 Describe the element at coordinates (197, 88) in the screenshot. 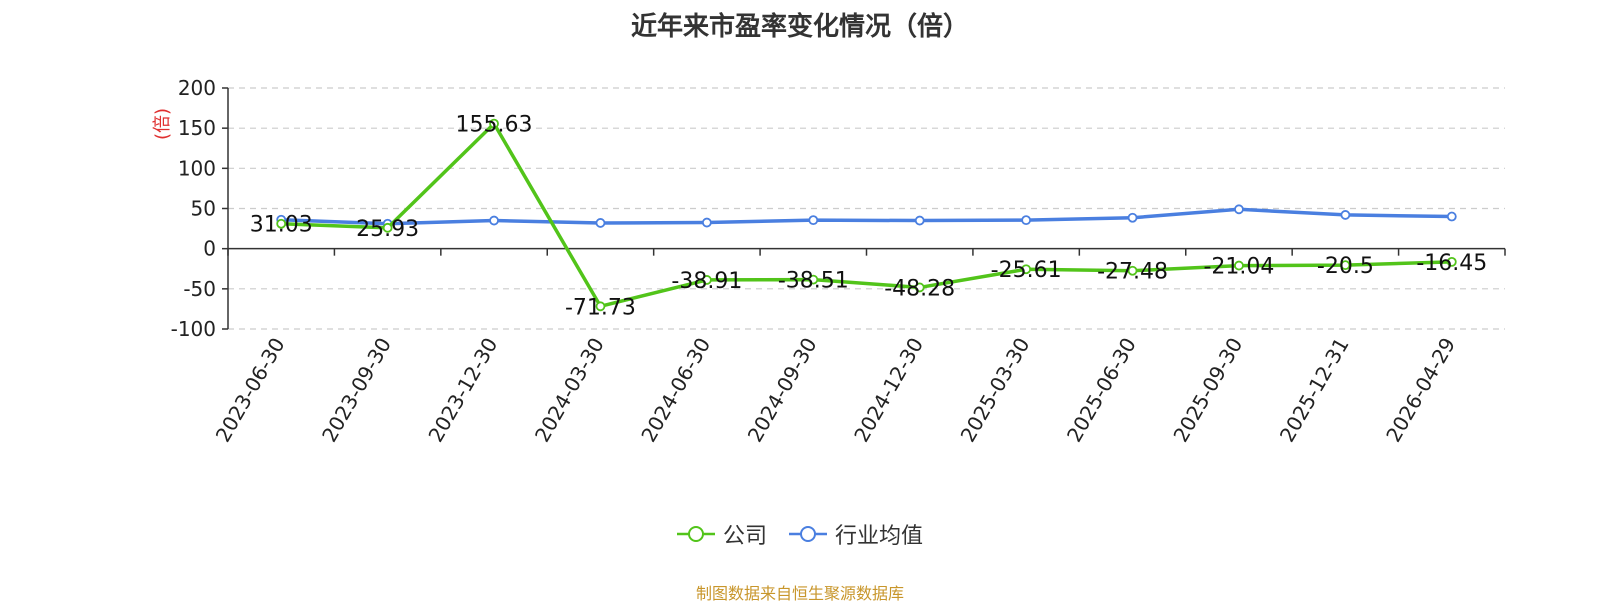

I see `y-tick-label: 200` at that location.